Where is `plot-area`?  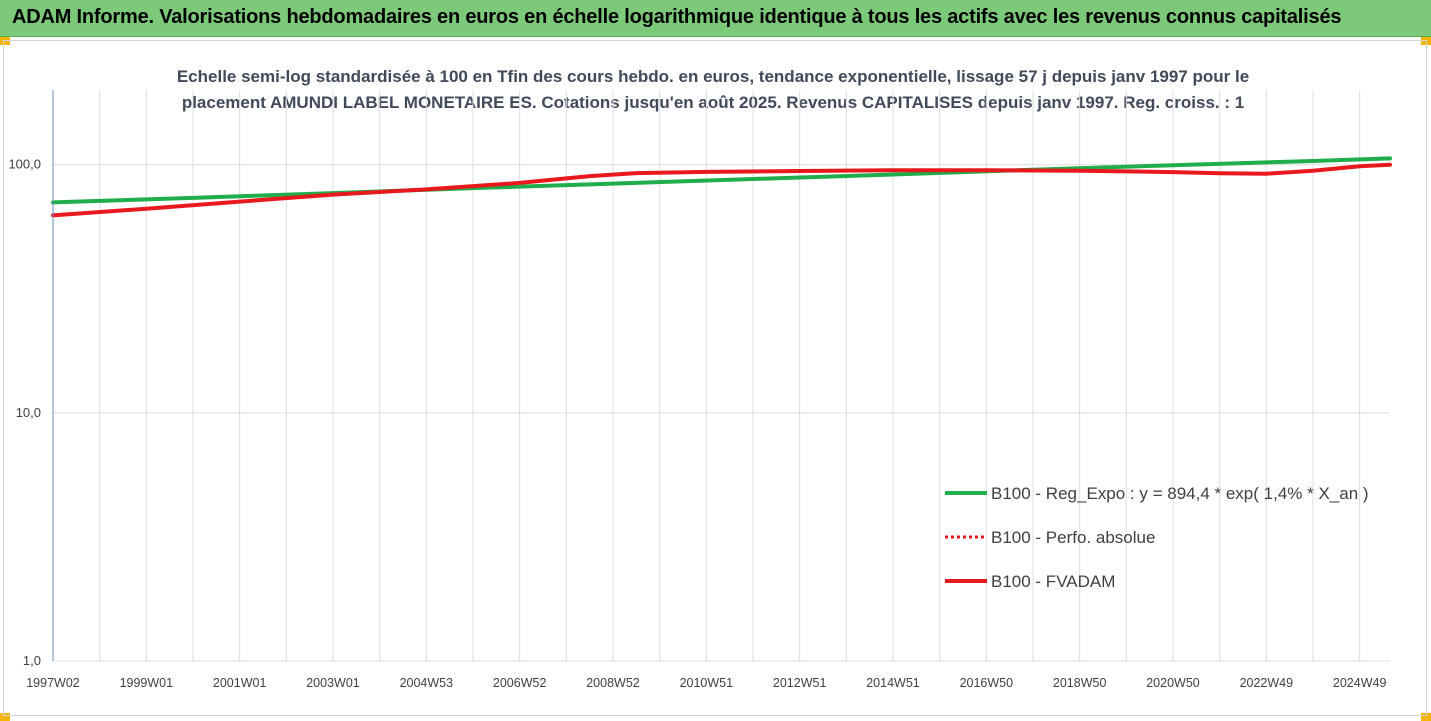
plot-area is located at coordinates (721, 187).